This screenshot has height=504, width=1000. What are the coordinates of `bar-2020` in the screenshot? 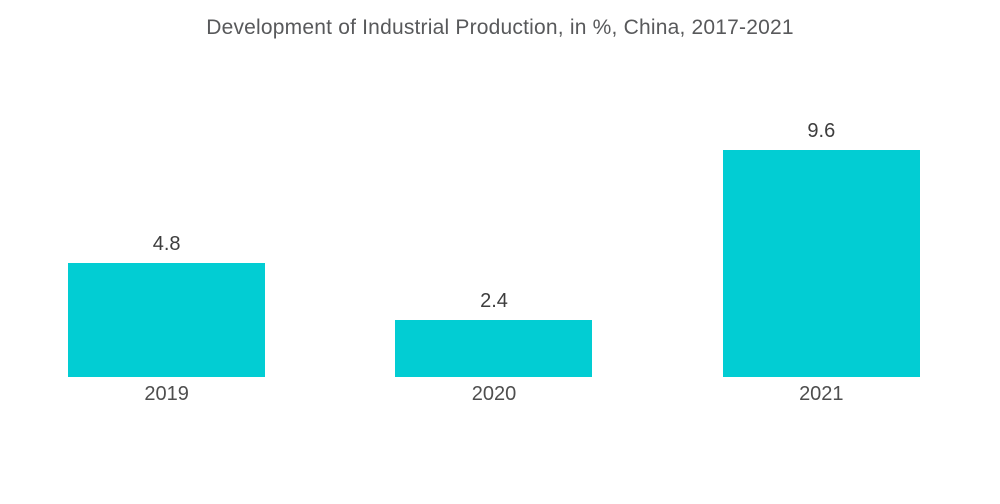 It's located at (494, 348).